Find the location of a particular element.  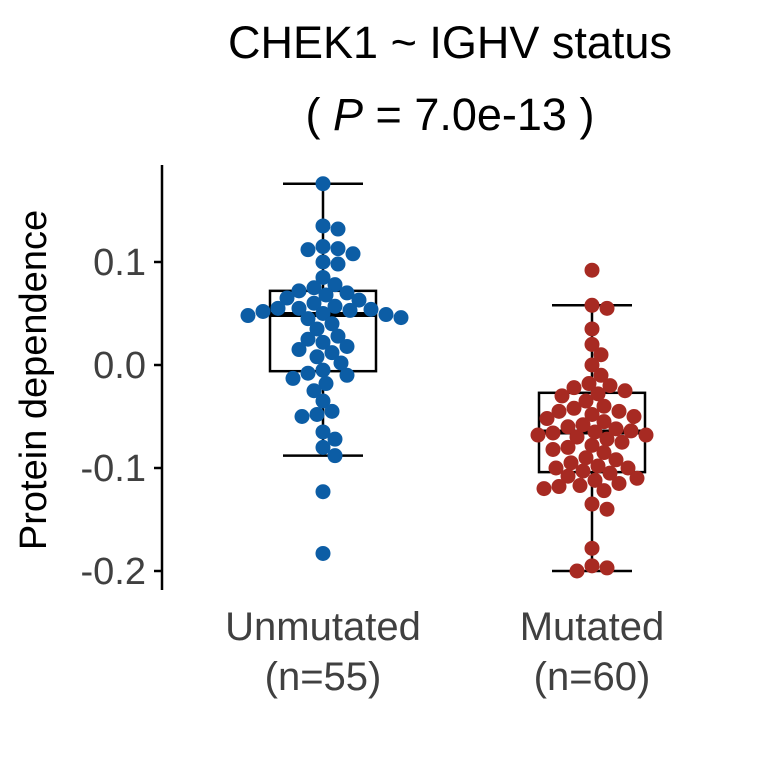

y-tick-label: 0.0 is located at coordinates (119, 366).